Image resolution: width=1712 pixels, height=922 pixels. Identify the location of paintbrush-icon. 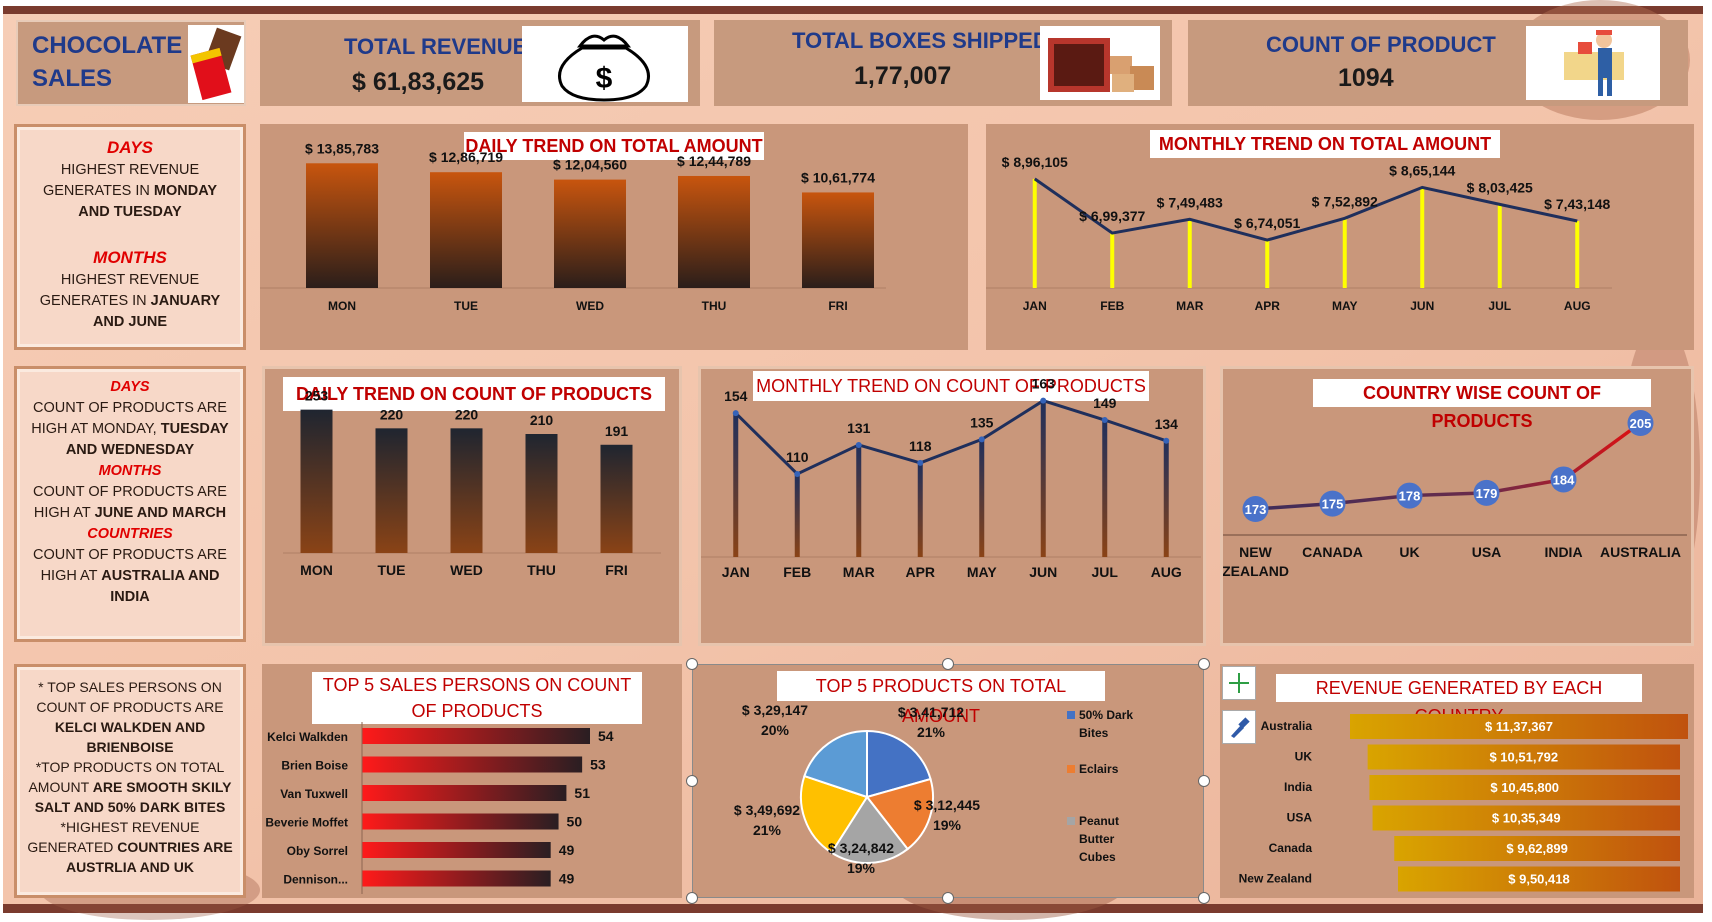
(1240, 727).